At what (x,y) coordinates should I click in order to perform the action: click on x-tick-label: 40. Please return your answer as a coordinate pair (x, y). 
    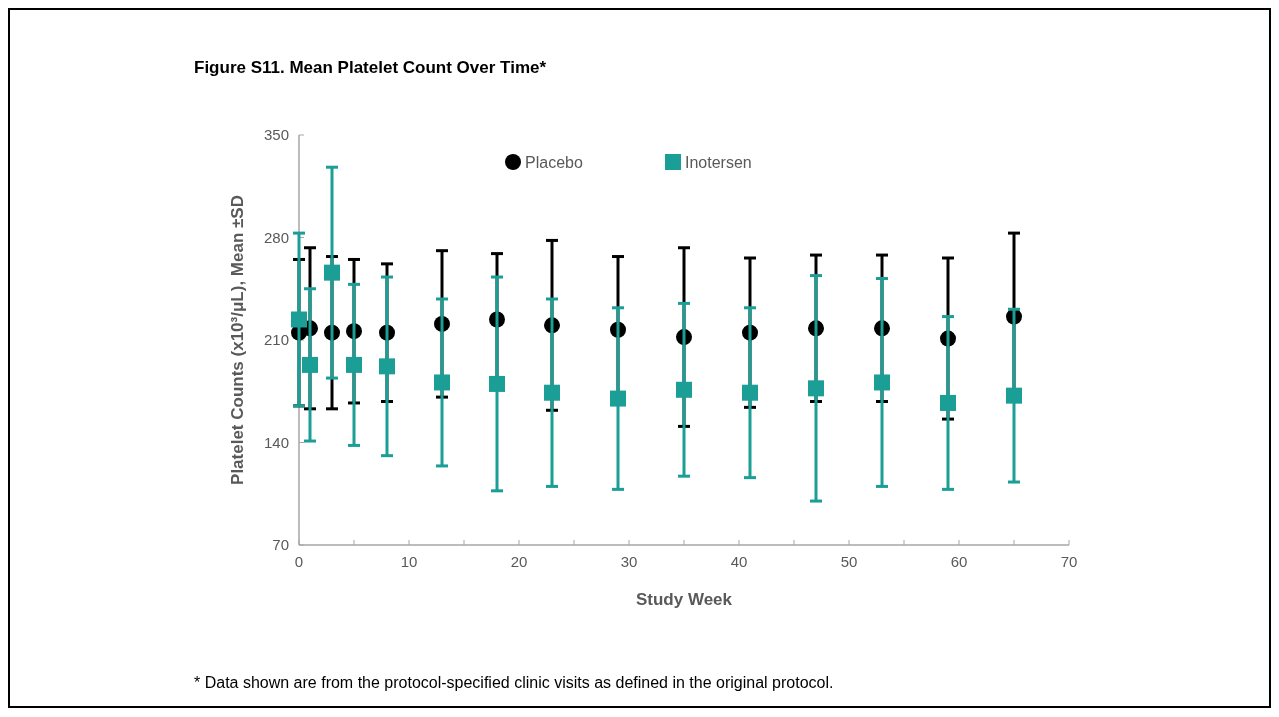
    Looking at the image, I should click on (739, 561).